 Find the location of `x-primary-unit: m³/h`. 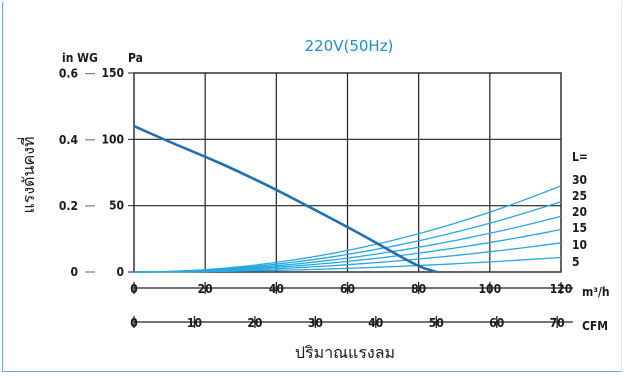

x-primary-unit: m³/h is located at coordinates (596, 292).